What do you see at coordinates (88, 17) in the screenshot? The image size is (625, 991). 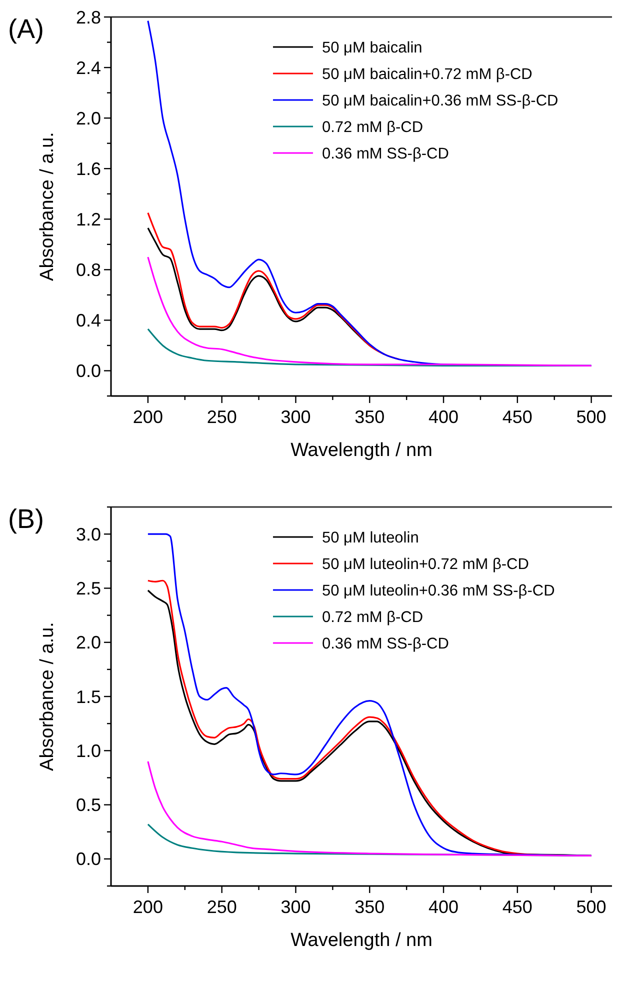 I see `y-tick-label: 2.8` at bounding box center [88, 17].